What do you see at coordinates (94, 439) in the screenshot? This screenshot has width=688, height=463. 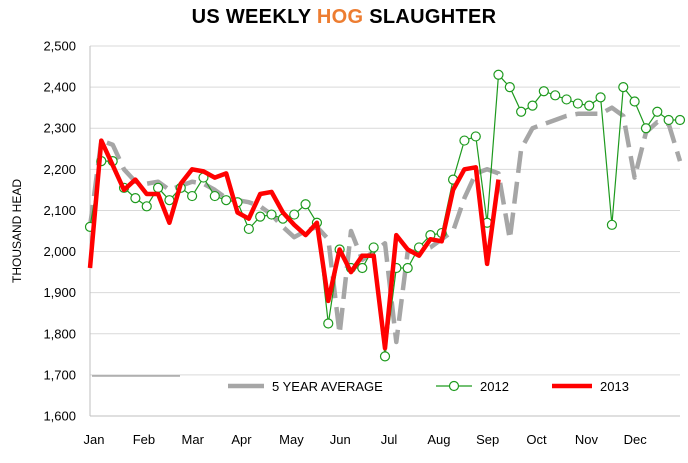 I see `x-tick-label: Jan` at bounding box center [94, 439].